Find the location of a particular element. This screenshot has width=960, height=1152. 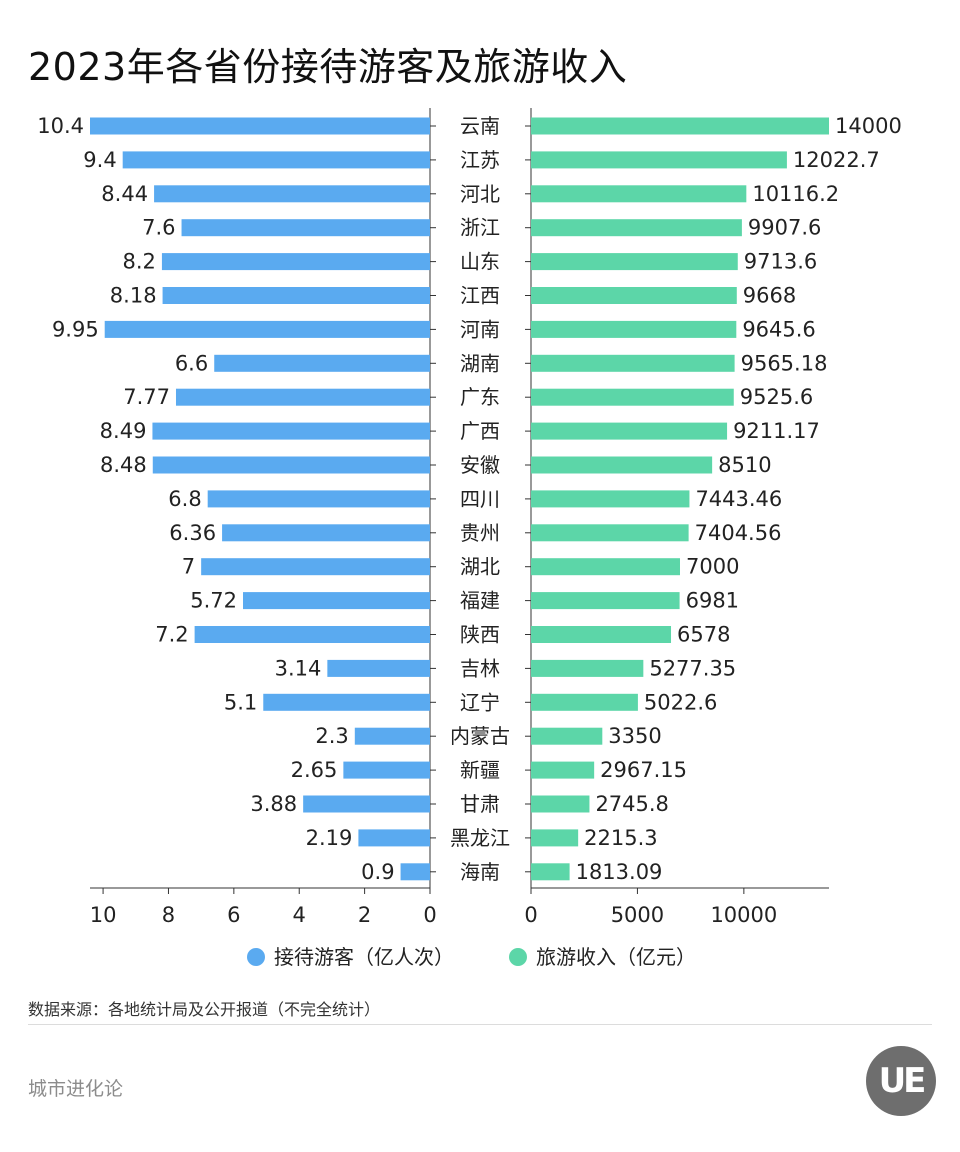

visitors-tick-label: 8 is located at coordinates (168, 915).